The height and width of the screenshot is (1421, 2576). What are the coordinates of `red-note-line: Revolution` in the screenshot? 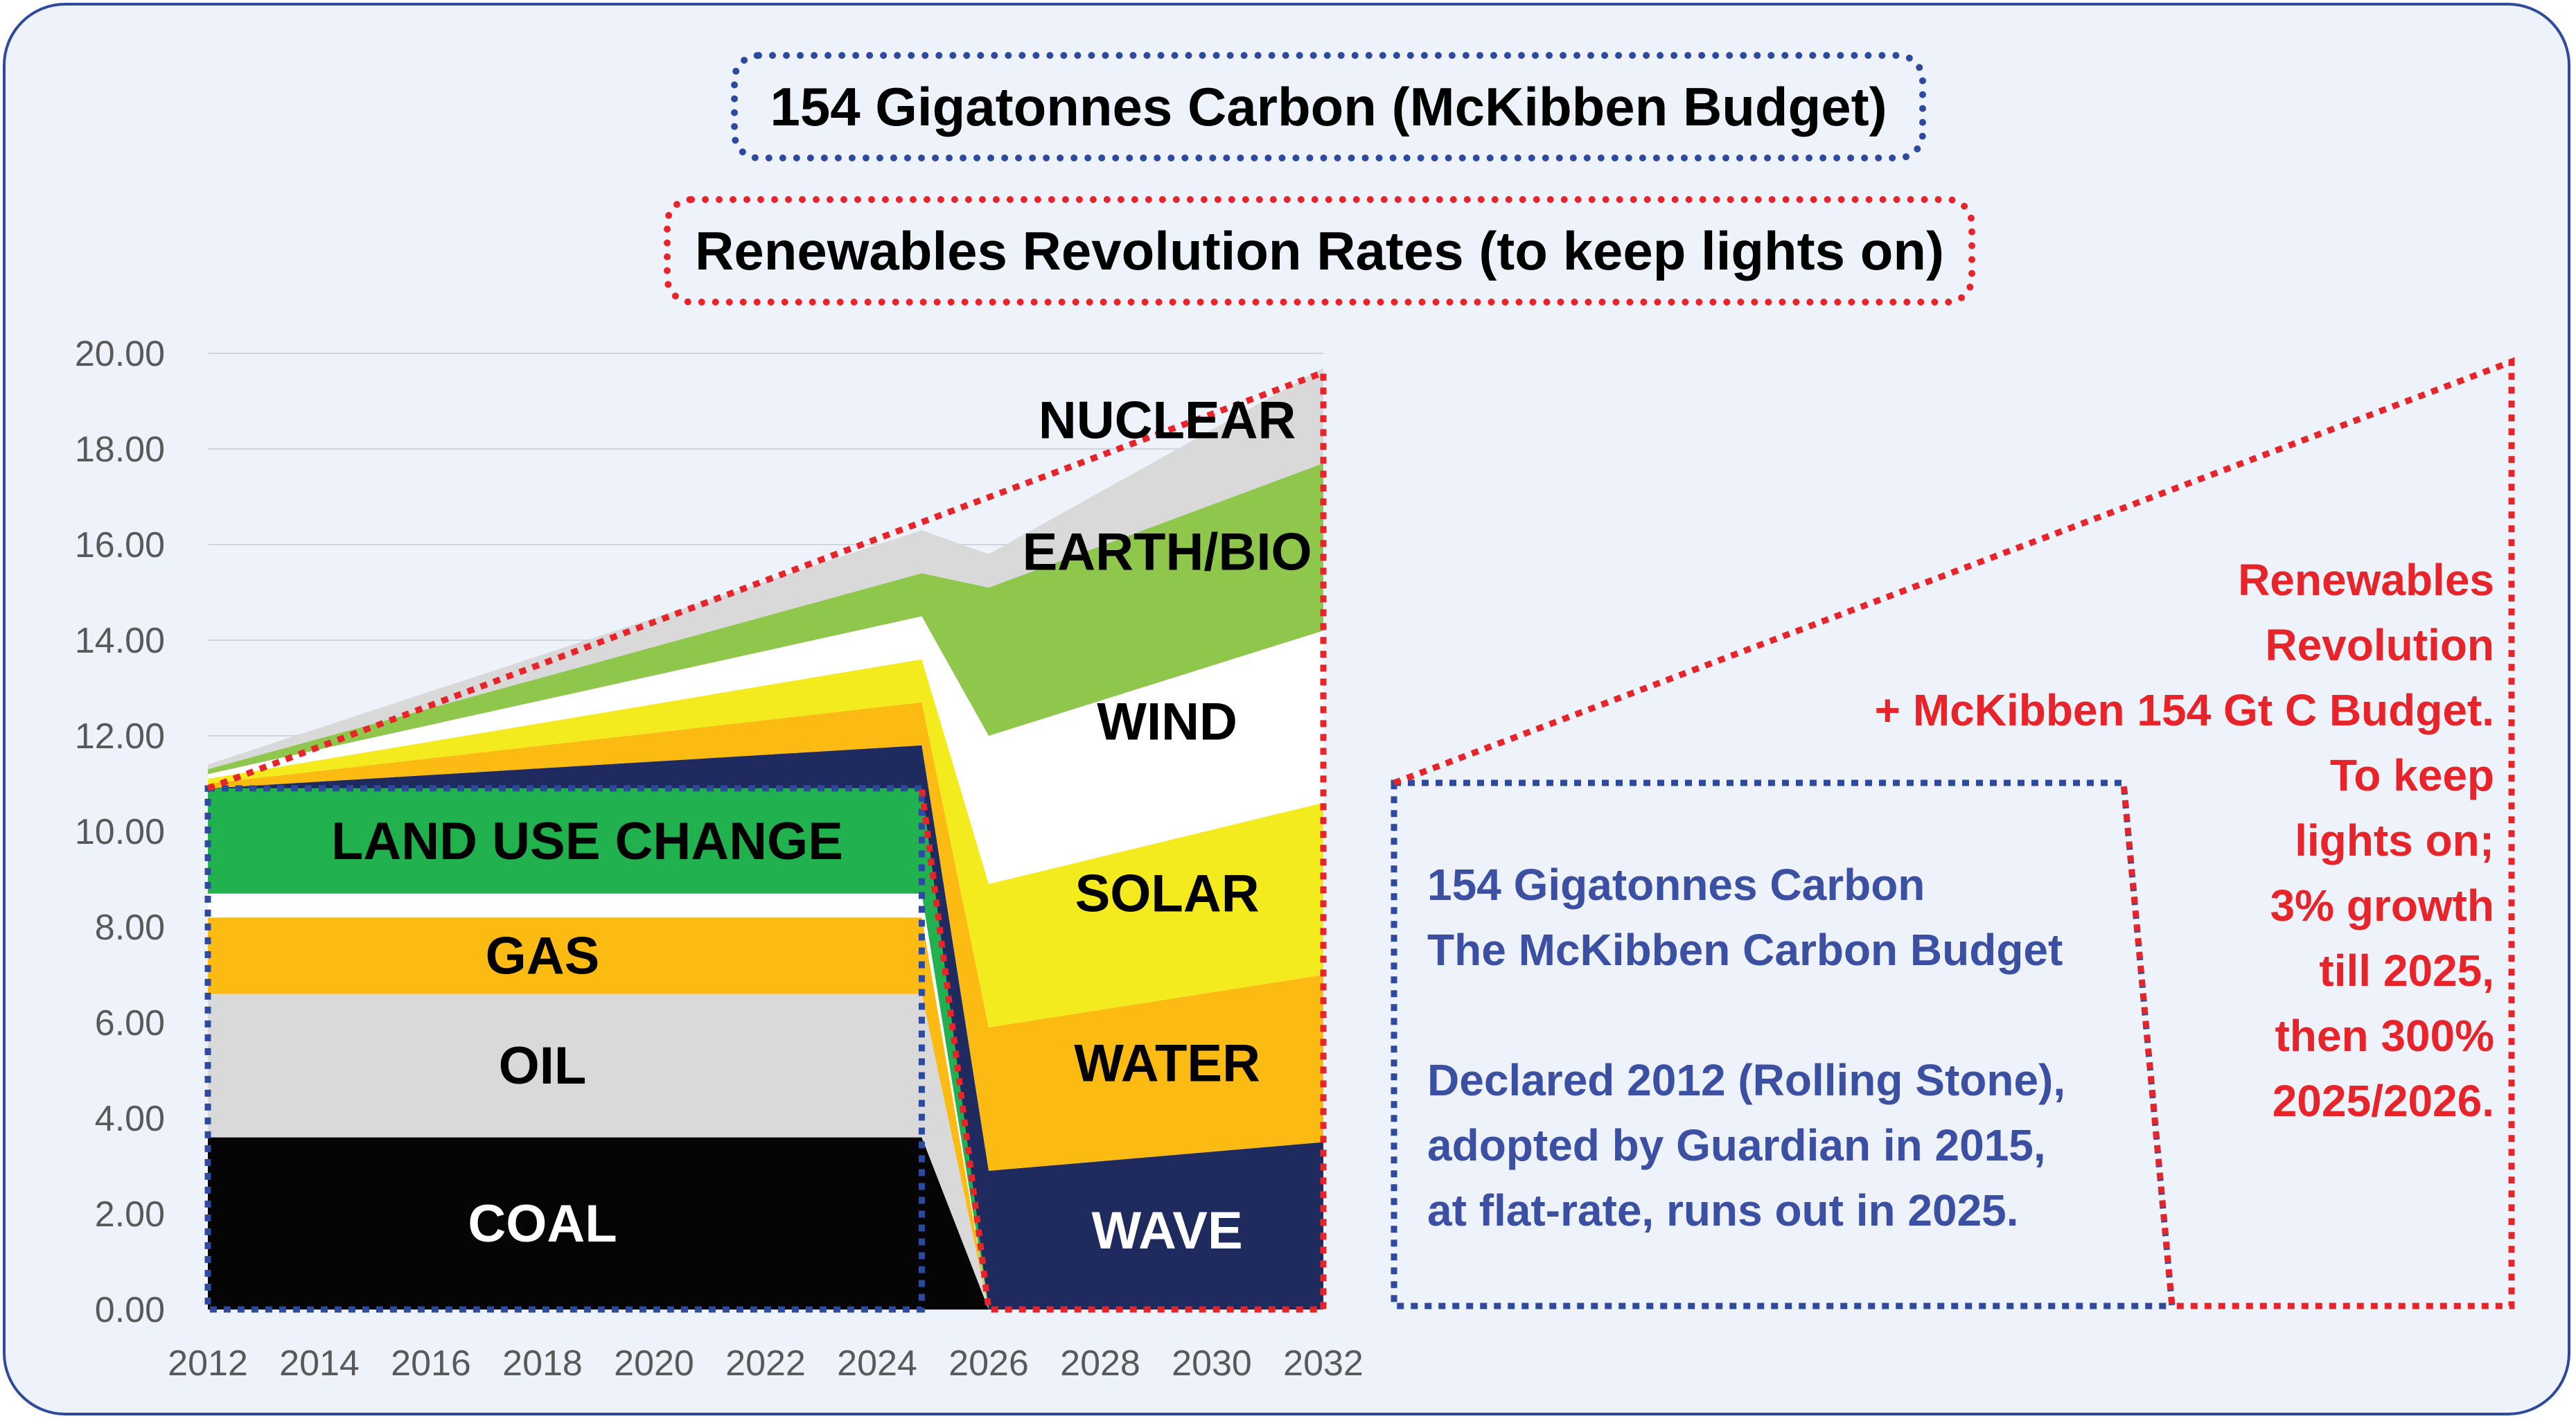 It's located at (2379, 645).